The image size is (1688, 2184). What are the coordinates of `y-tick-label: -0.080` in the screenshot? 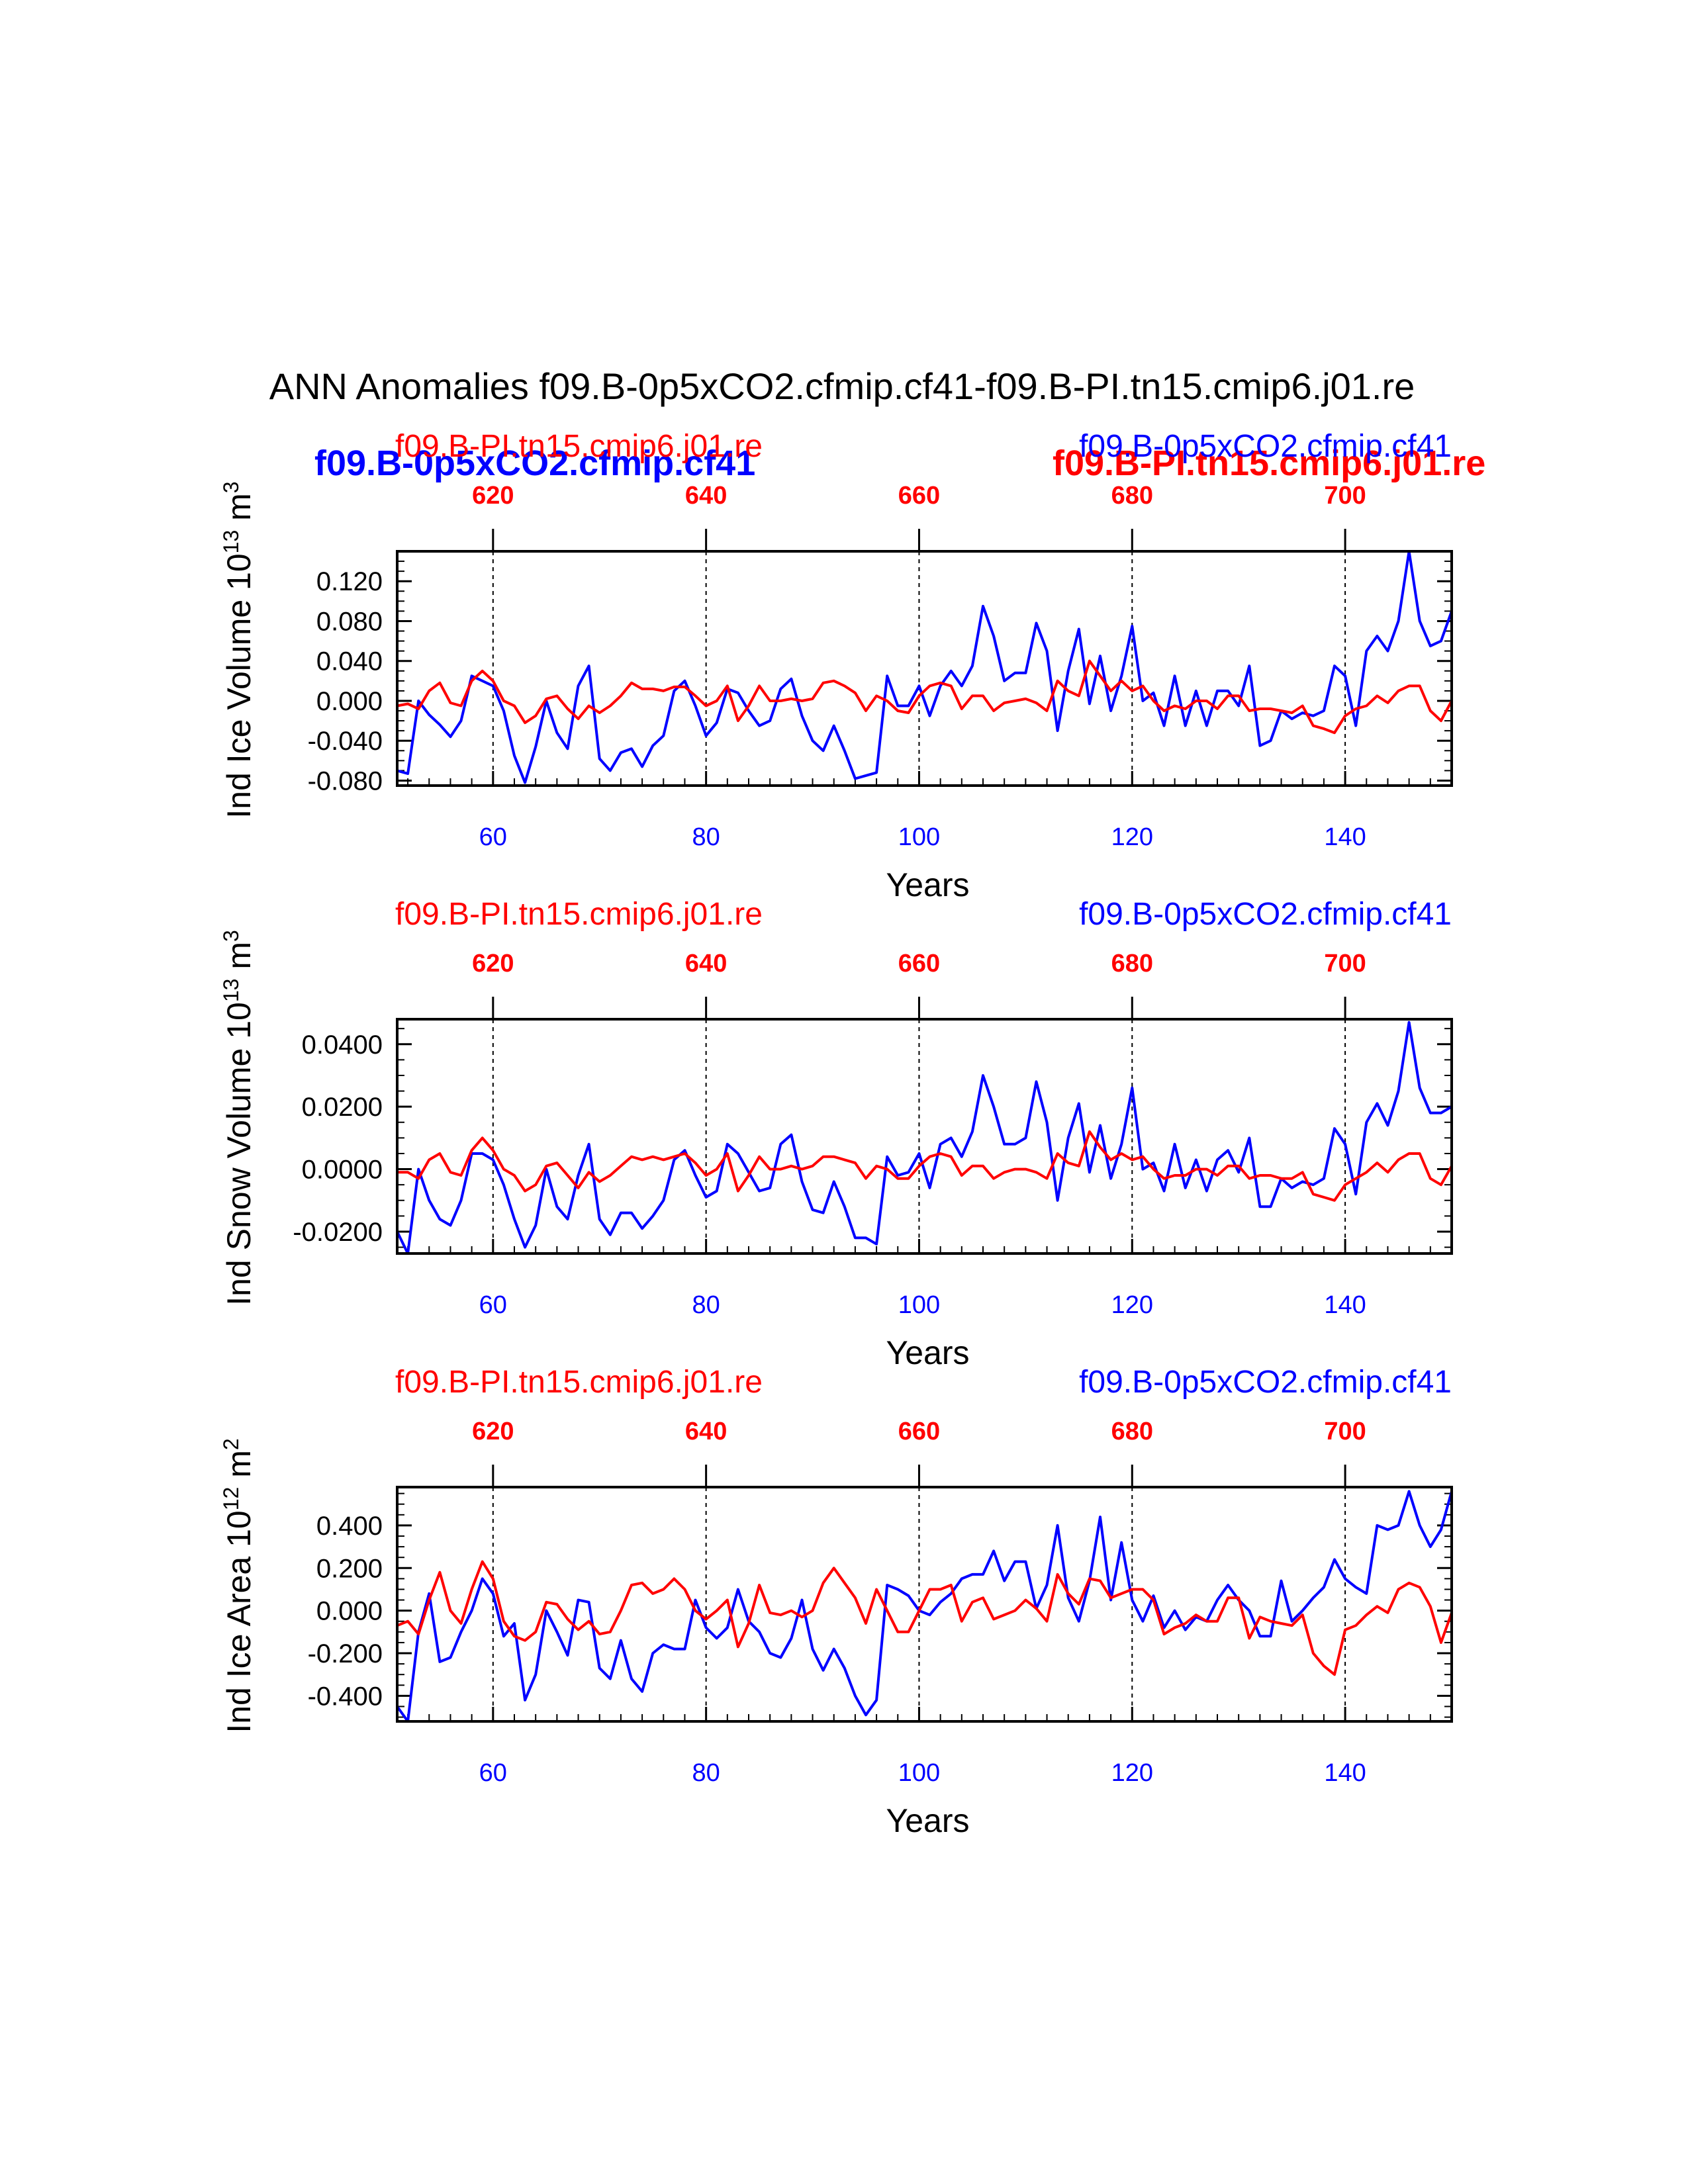 It's located at (345, 781).